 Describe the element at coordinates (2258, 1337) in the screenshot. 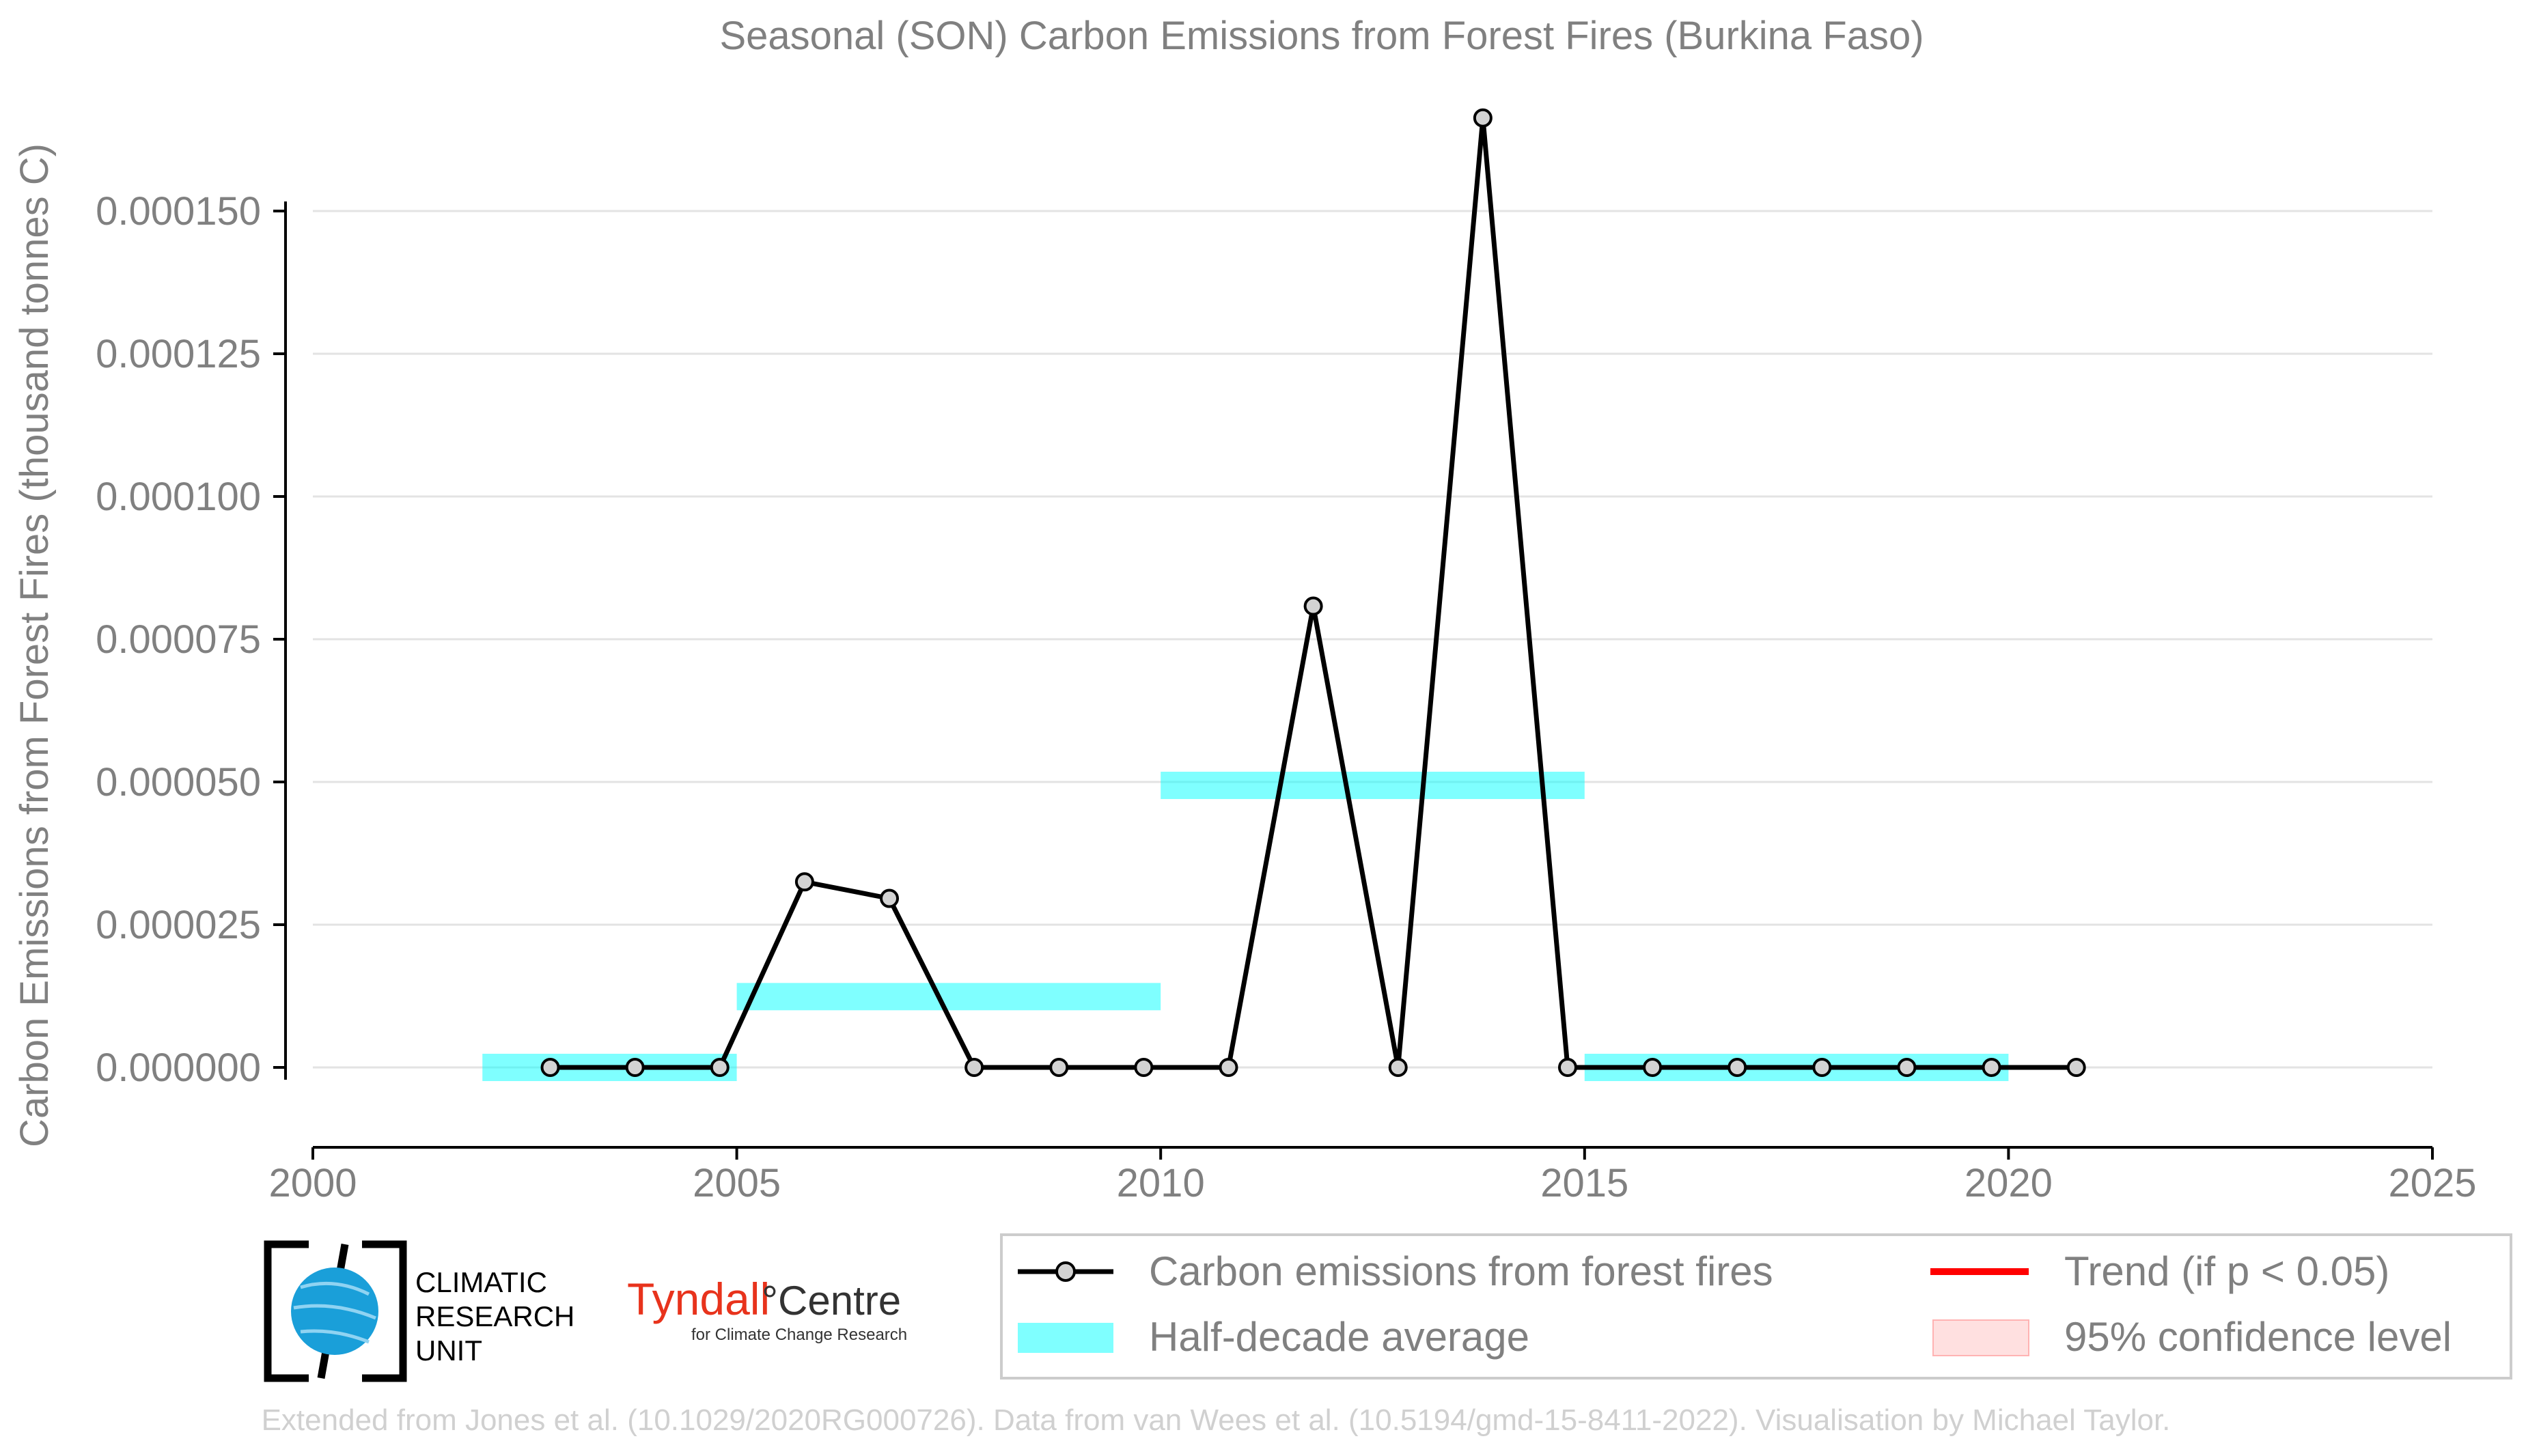

I see `legend-label-confidence: 95% confidence level` at that location.